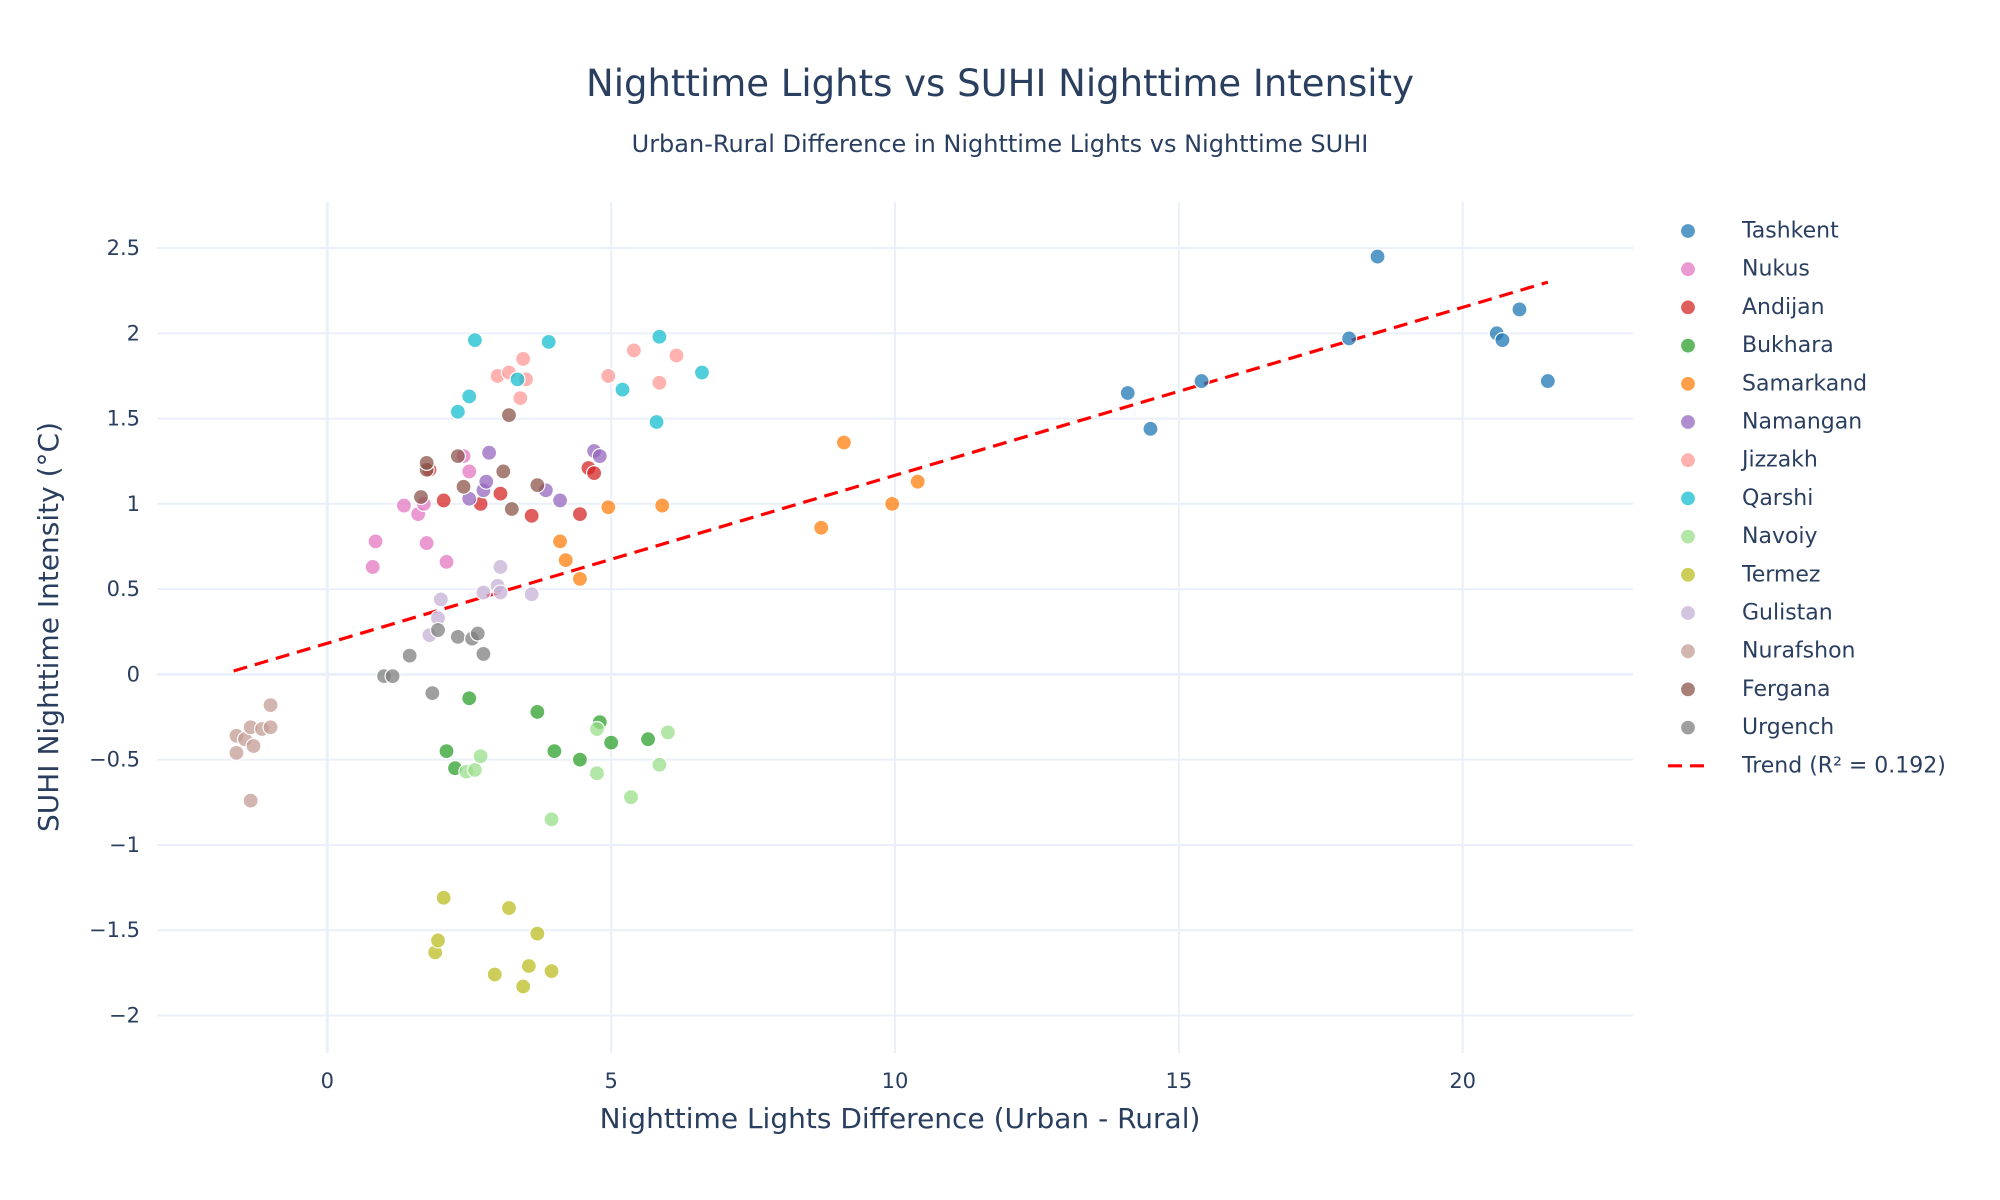 Image resolution: width=2000 pixels, height=1200 pixels. What do you see at coordinates (133, 674) in the screenshot?
I see `y-tick-label: 0` at bounding box center [133, 674].